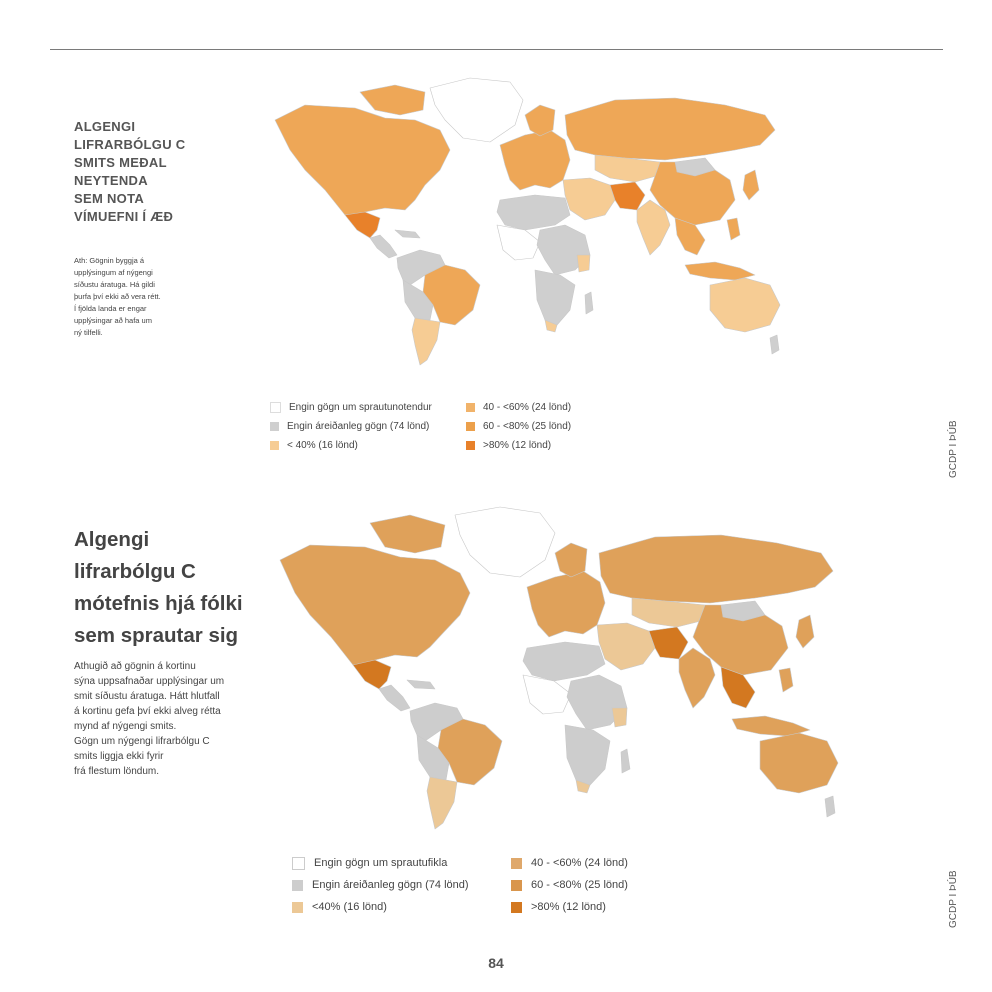  I want to click on southern-africa-region, so click(587, 755).